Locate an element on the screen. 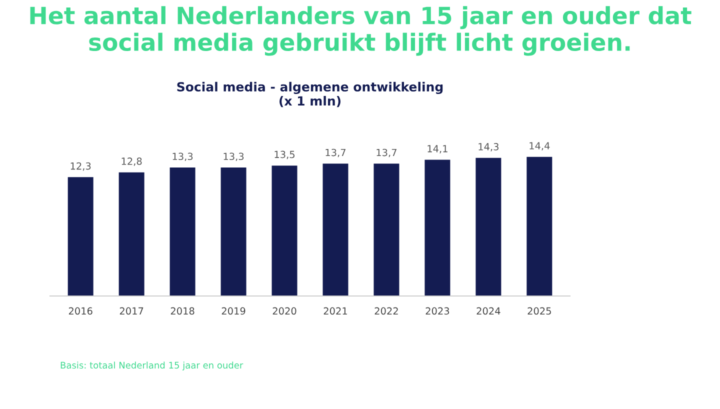 This screenshot has height=409, width=720. data-label: 12,8 is located at coordinates (132, 162).